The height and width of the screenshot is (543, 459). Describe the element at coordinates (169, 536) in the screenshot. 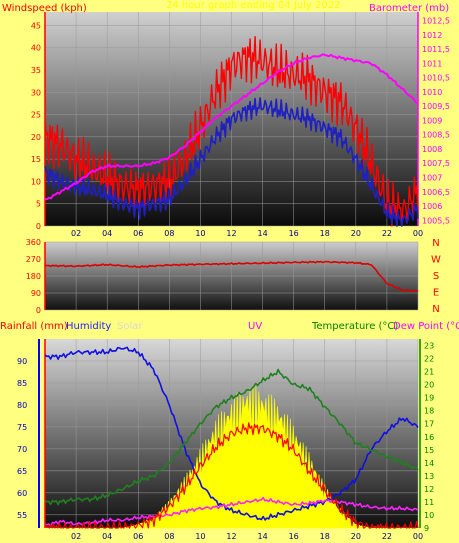

I see `rain-xtick-label: 08` at that location.